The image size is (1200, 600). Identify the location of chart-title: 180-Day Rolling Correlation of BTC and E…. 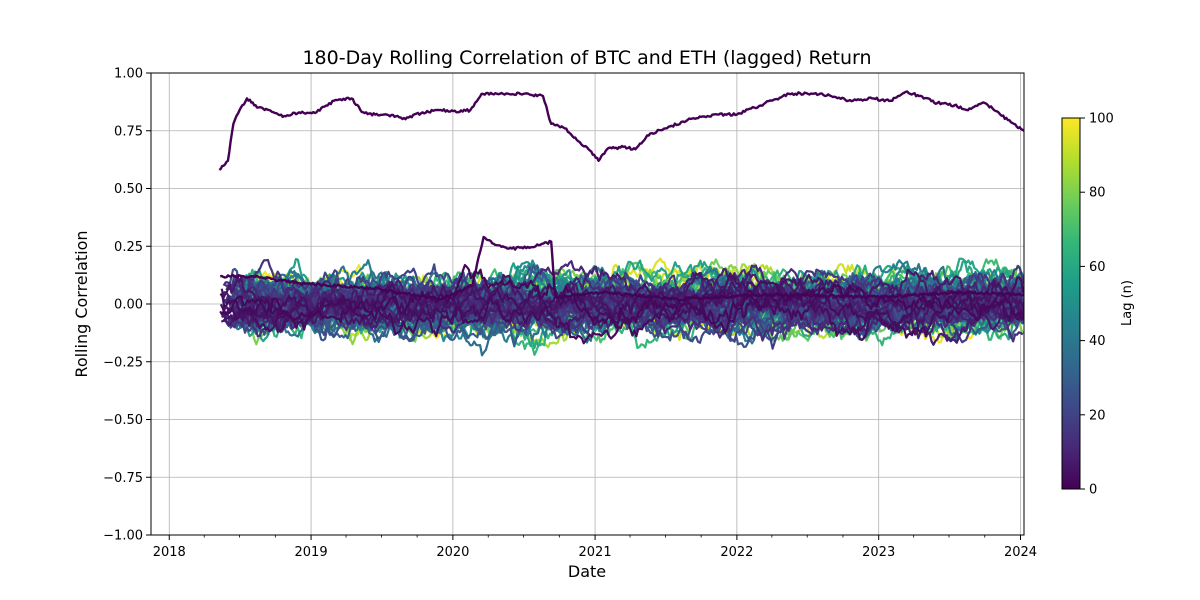
(586, 58).